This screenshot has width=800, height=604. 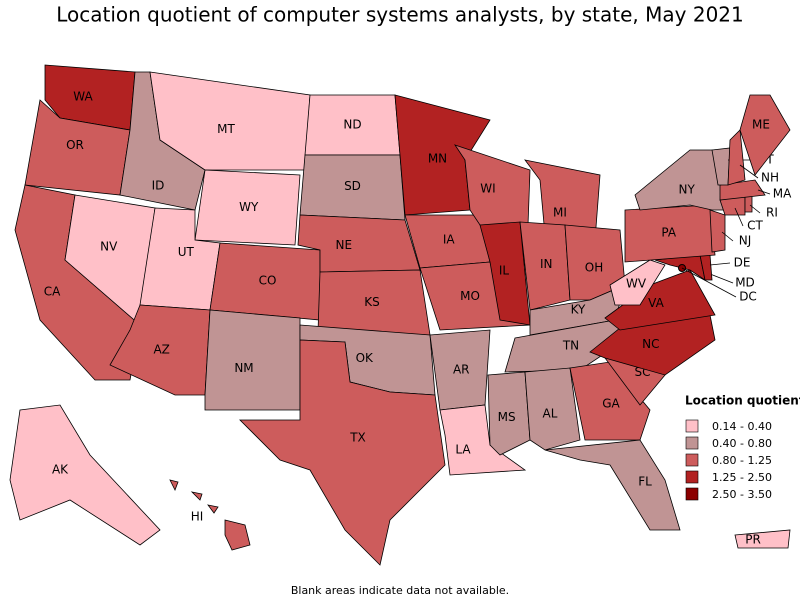 I want to click on state-label: UT, so click(x=186, y=252).